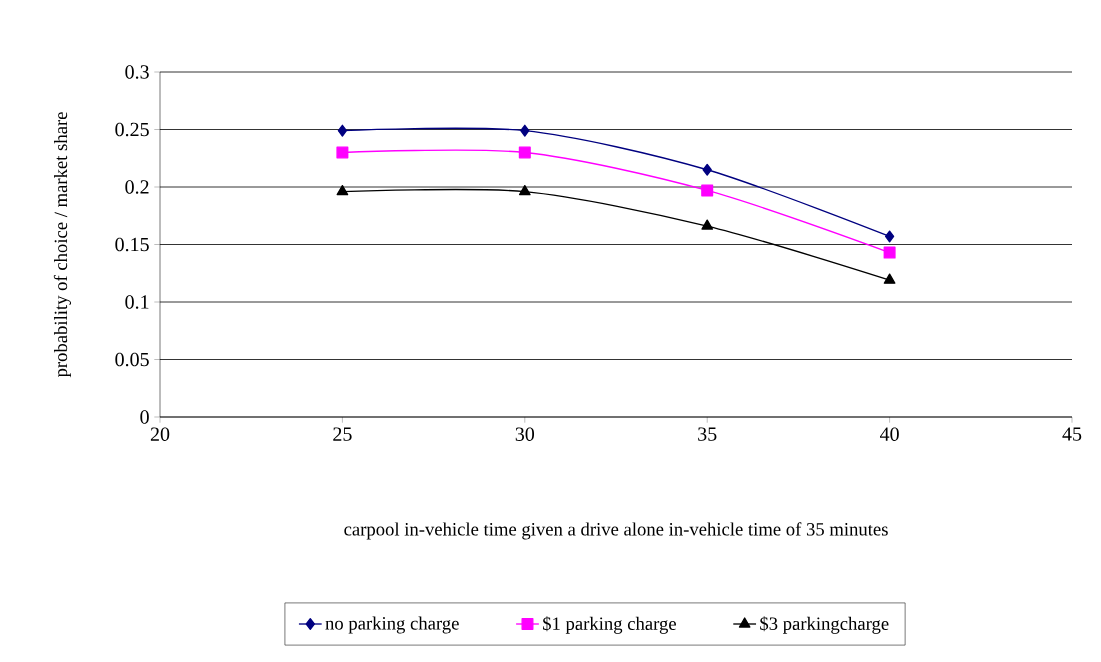 The image size is (1101, 662). I want to click on y-tick-label: 0.25, so click(132, 129).